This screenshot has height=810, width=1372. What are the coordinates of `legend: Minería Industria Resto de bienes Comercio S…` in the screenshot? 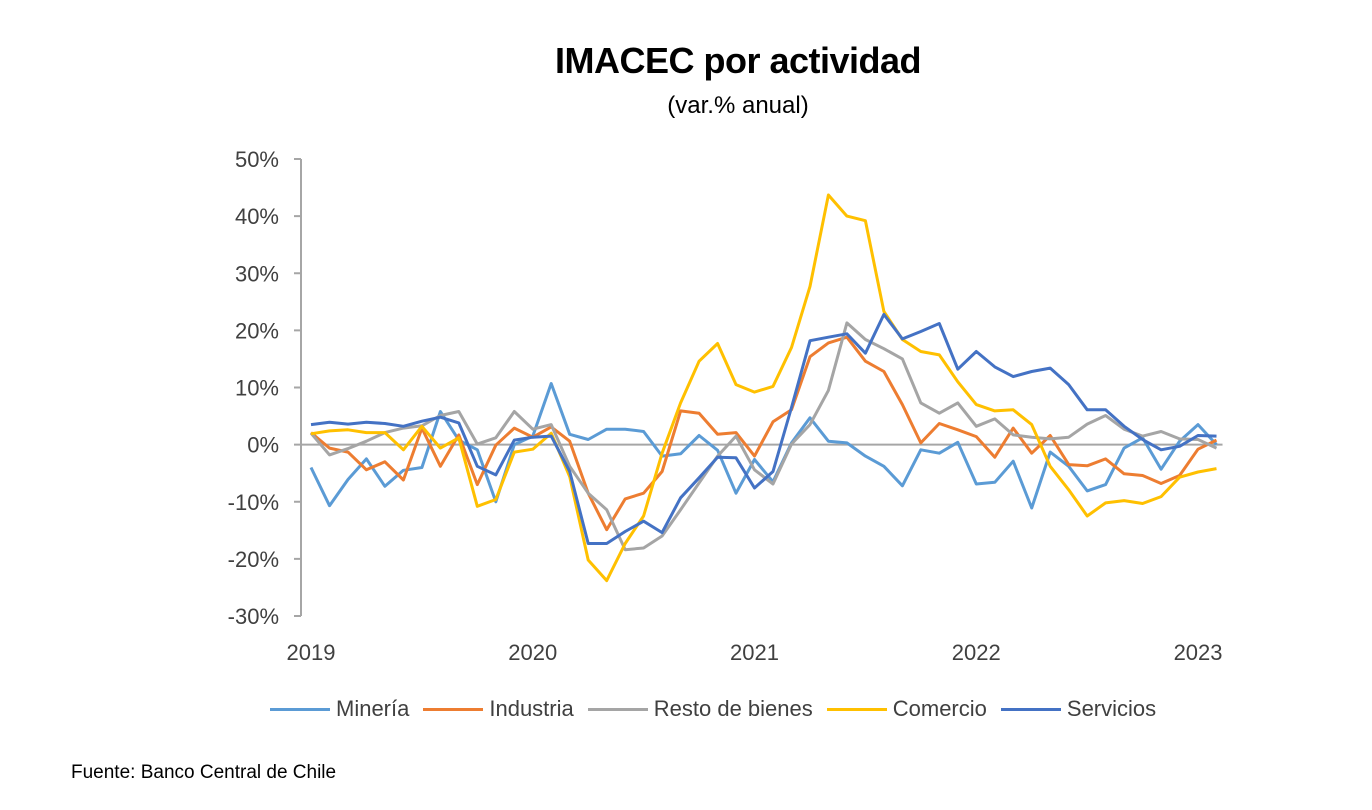 It's located at (720, 709).